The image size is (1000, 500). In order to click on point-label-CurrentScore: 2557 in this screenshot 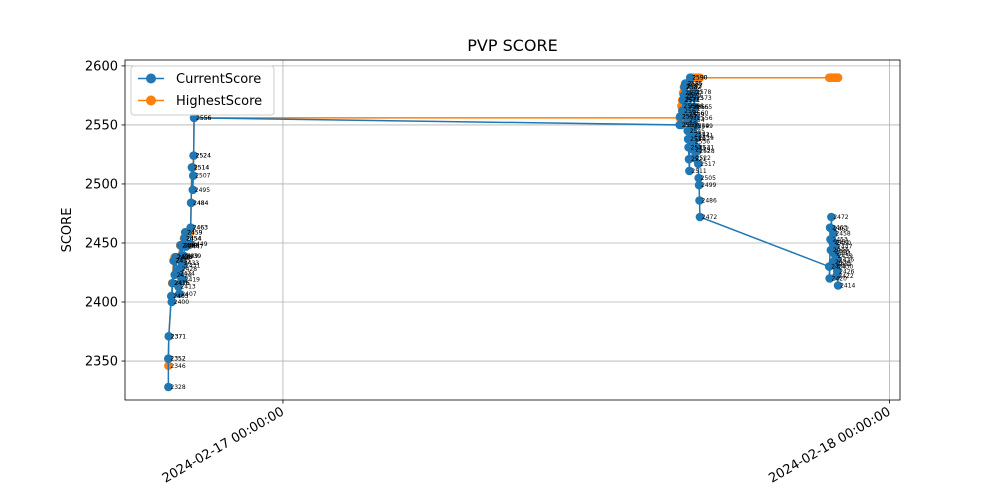, I will do `click(689, 117)`.